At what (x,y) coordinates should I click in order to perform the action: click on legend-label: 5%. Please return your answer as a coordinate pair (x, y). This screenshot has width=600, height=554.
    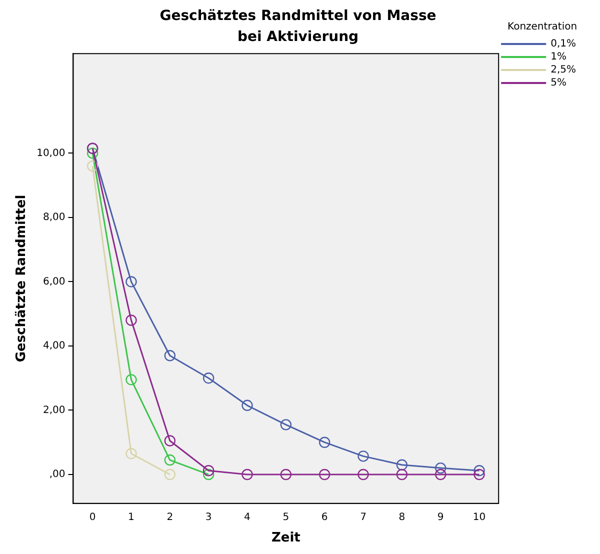
    Looking at the image, I should click on (558, 83).